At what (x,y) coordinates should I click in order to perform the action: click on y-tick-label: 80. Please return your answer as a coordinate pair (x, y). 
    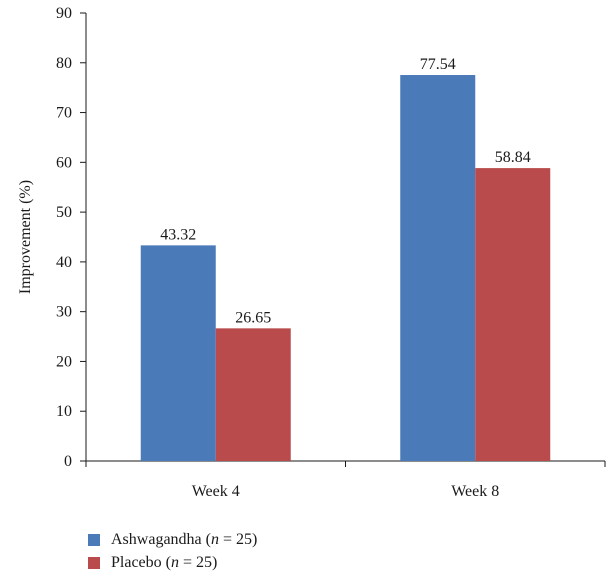
    Looking at the image, I should click on (64, 63).